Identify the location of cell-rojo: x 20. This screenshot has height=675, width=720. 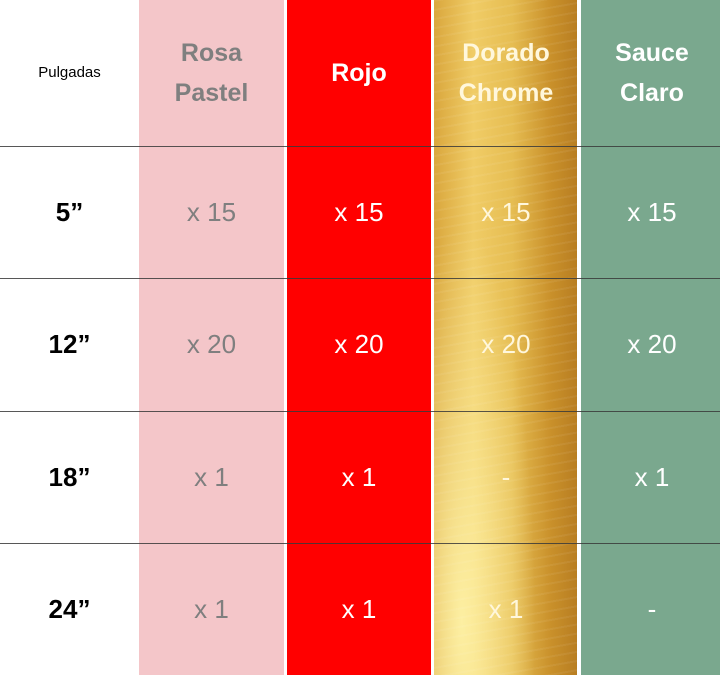
(359, 344).